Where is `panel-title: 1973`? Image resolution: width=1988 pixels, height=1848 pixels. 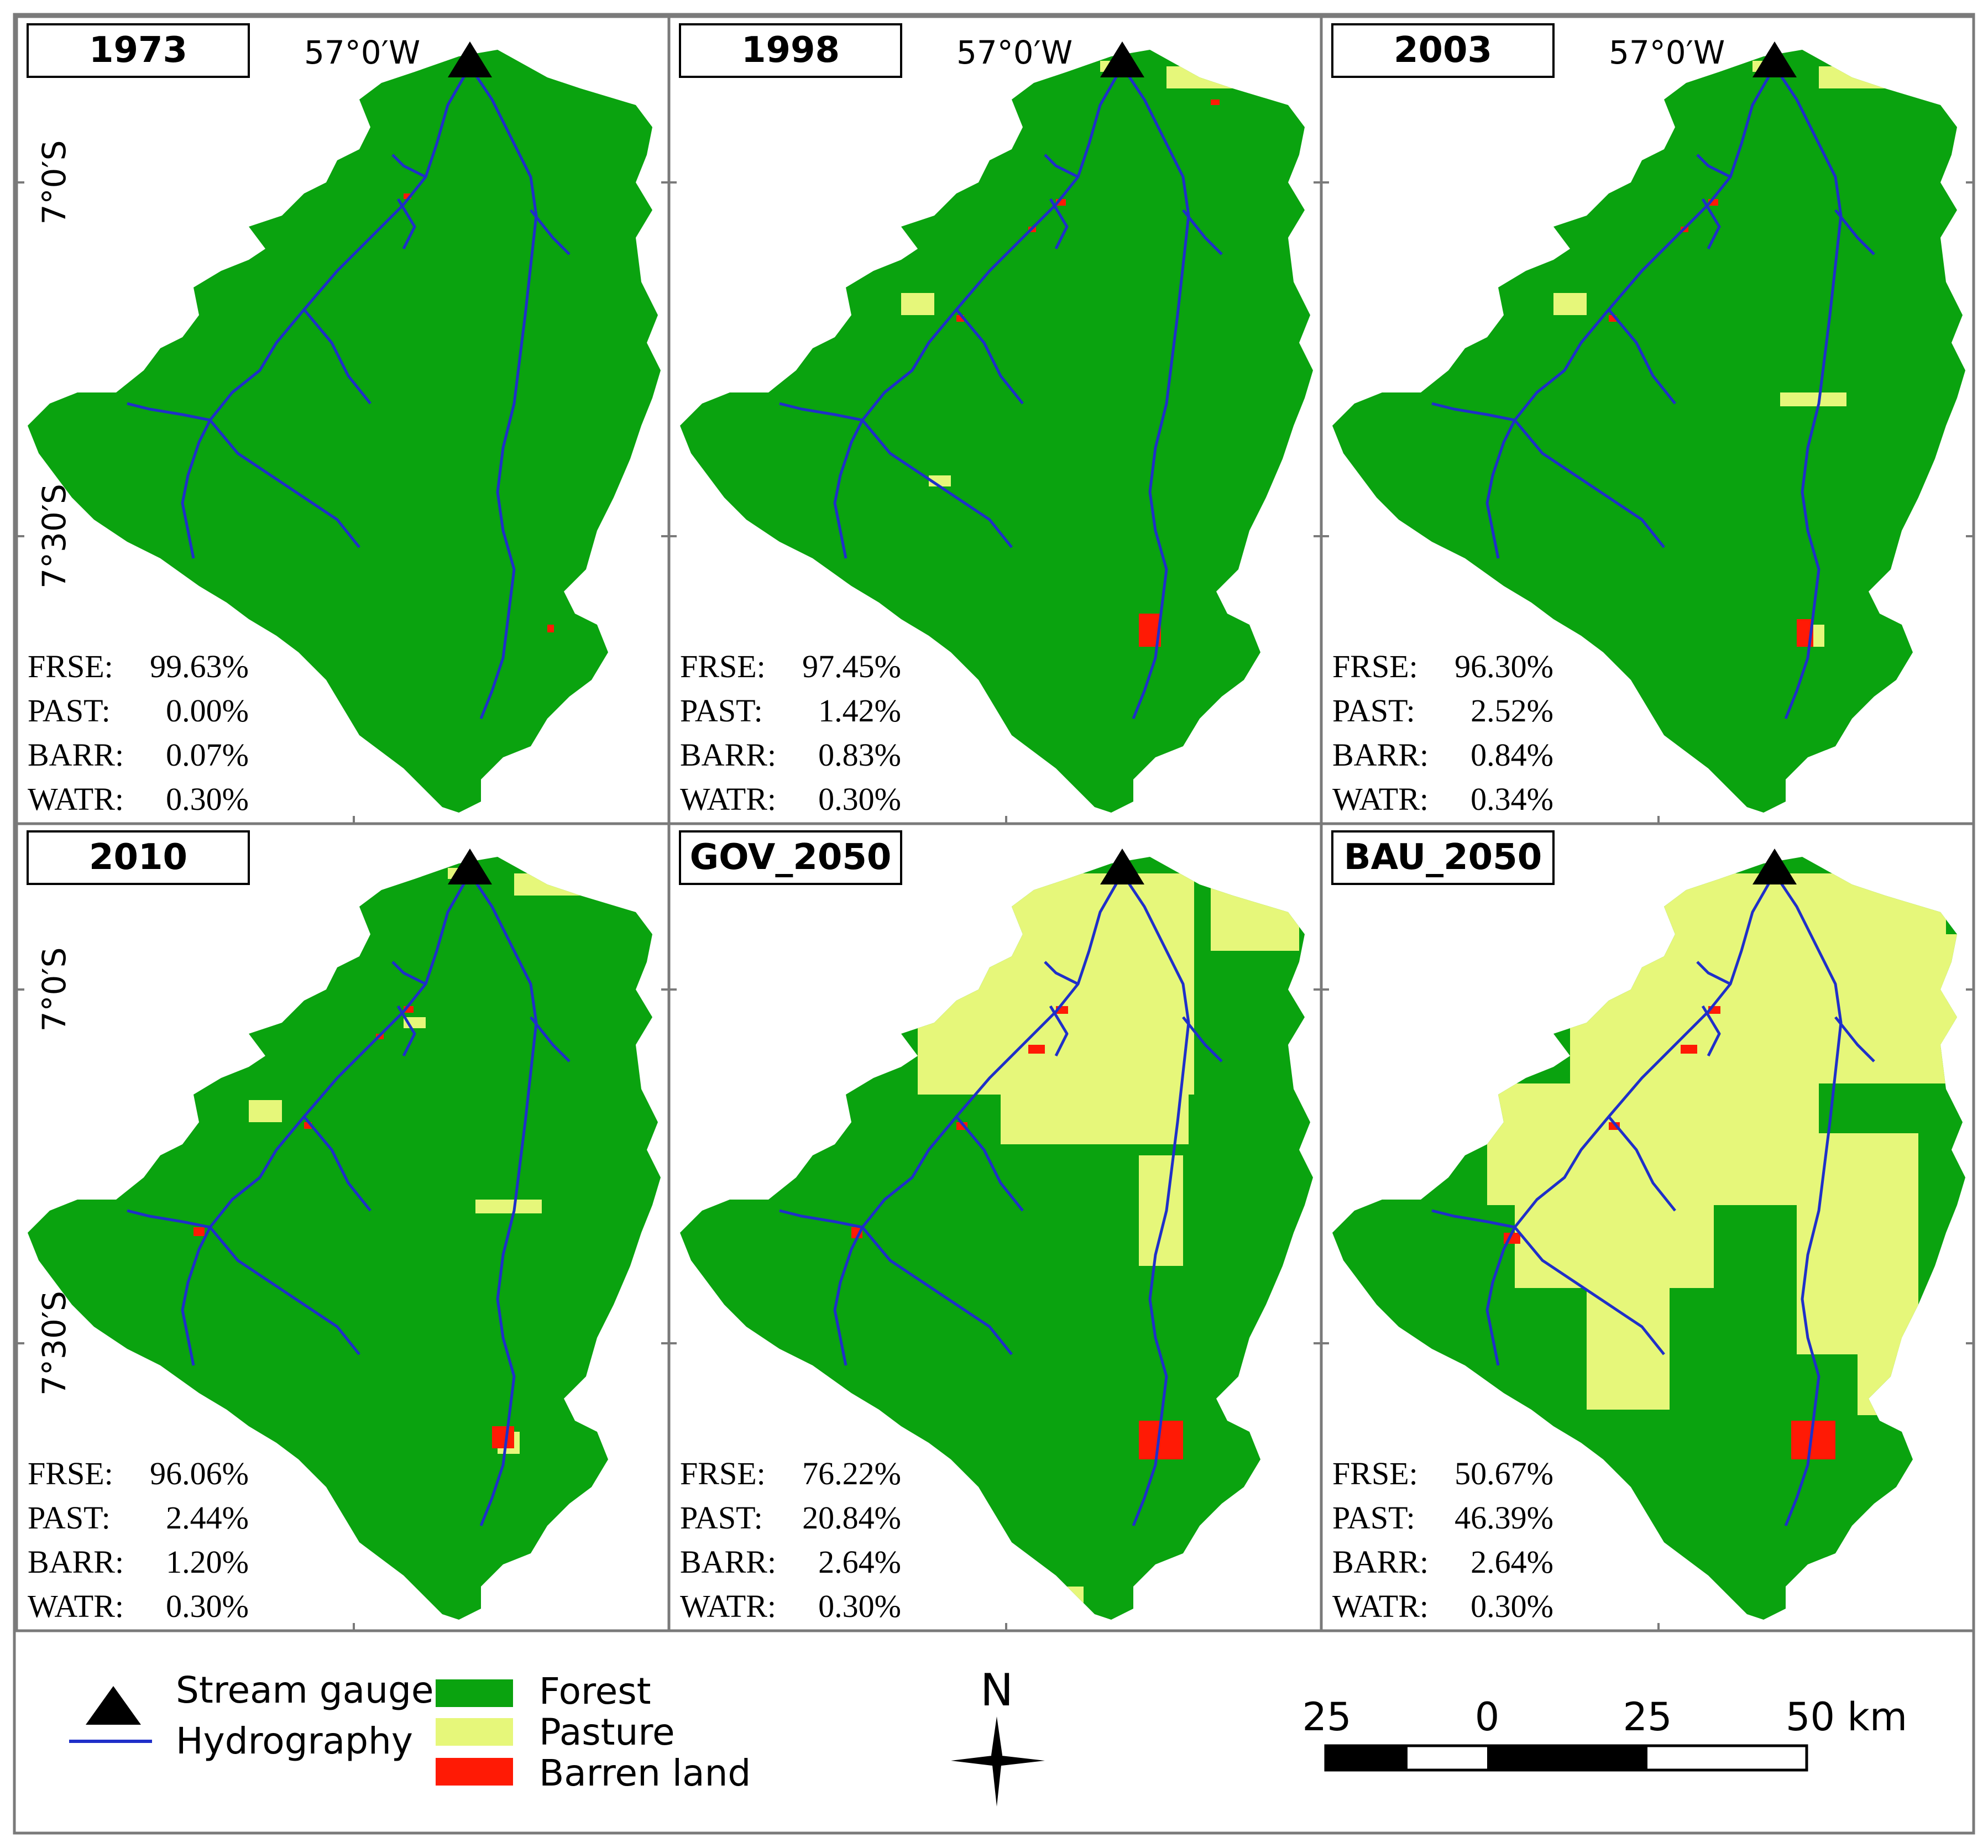 panel-title: 1973 is located at coordinates (138, 50).